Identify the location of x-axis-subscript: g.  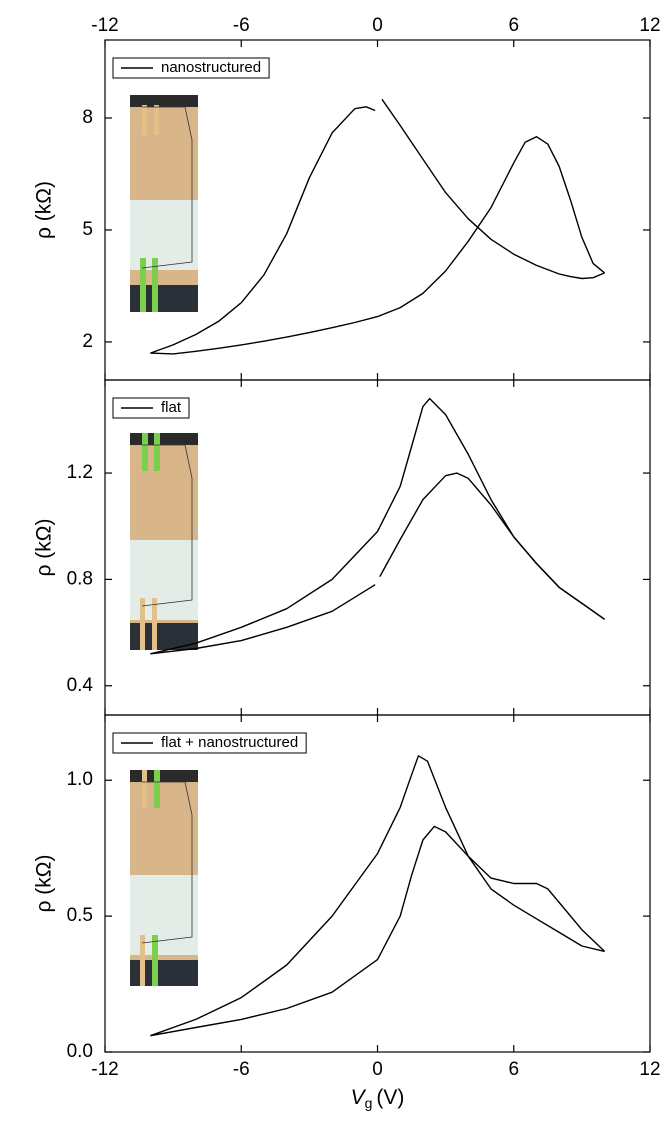
(369, 1103).